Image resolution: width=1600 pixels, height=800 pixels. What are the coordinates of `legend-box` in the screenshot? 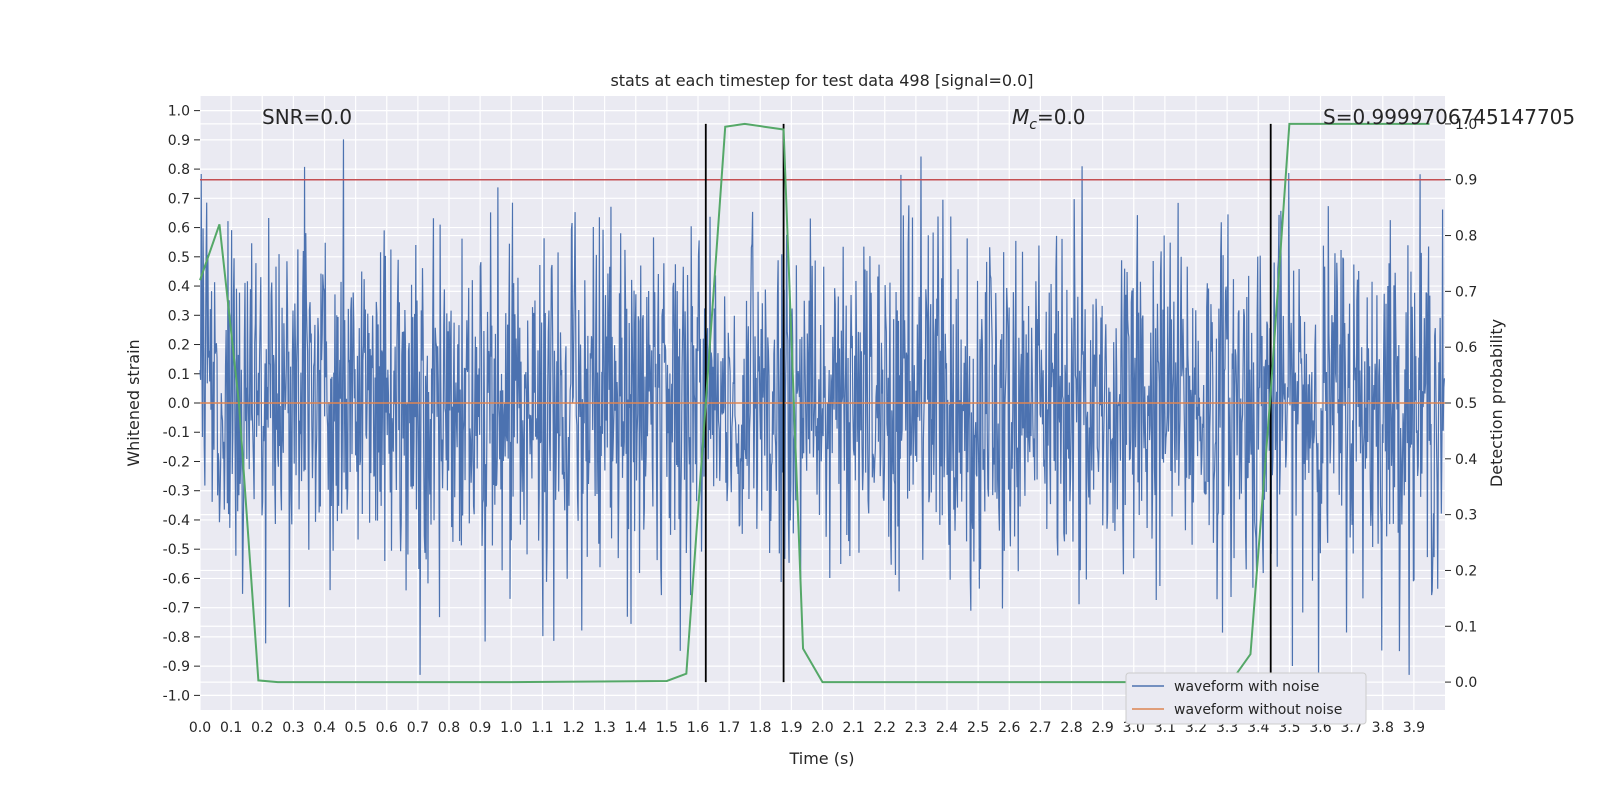 It's located at (1246, 698).